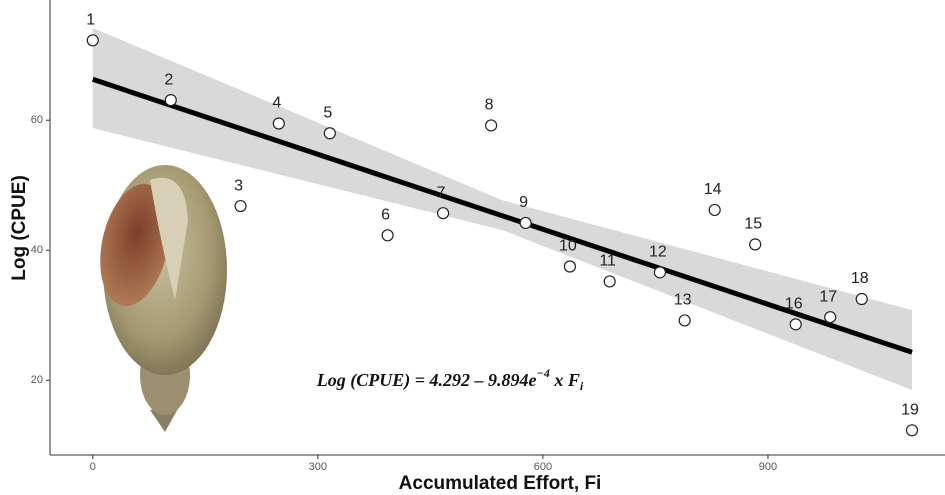 The image size is (945, 495). What do you see at coordinates (385, 215) in the screenshot?
I see `point-label: 6` at bounding box center [385, 215].